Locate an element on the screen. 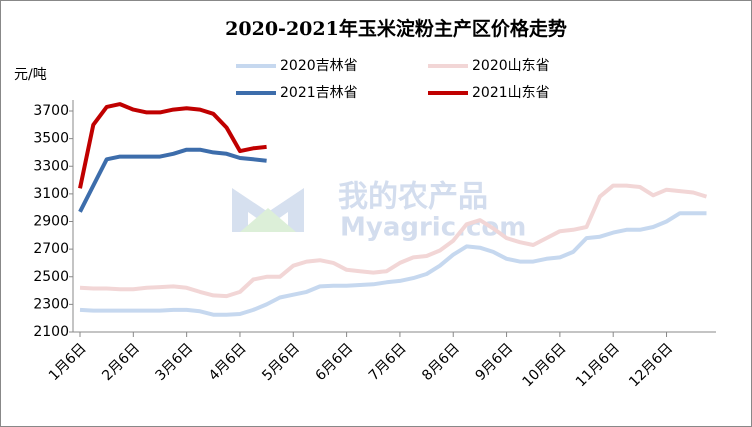  y-tick-label: 2100 is located at coordinates (51, 332).